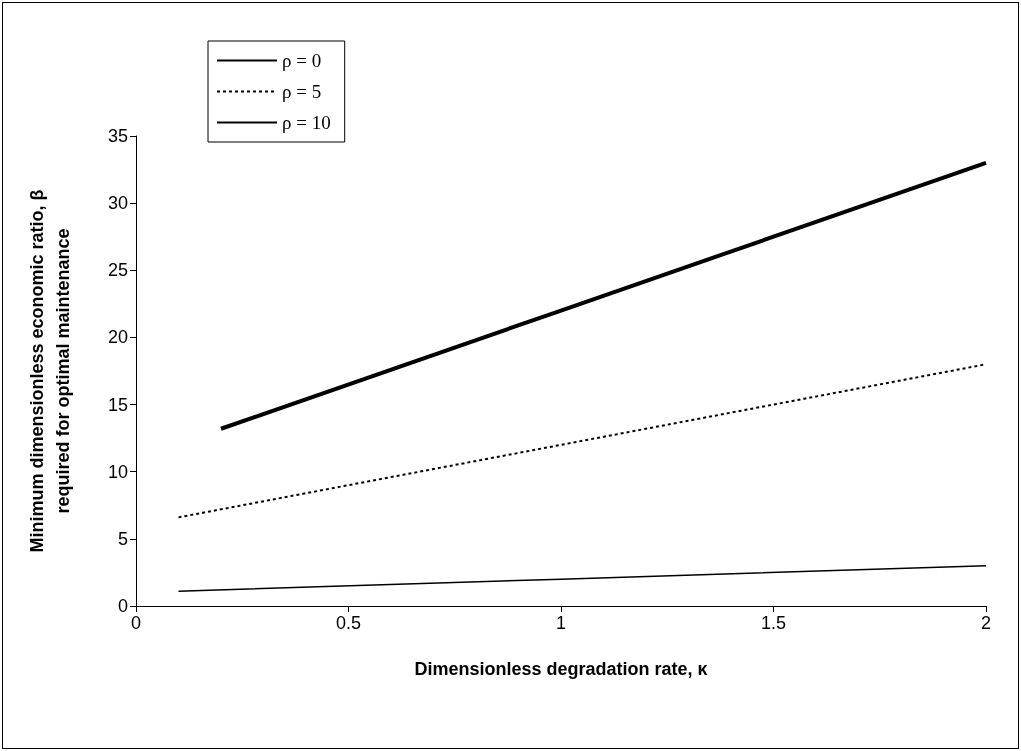 The width and height of the screenshot is (1021, 751). What do you see at coordinates (117, 471) in the screenshot?
I see `y-tick-label: 10` at bounding box center [117, 471].